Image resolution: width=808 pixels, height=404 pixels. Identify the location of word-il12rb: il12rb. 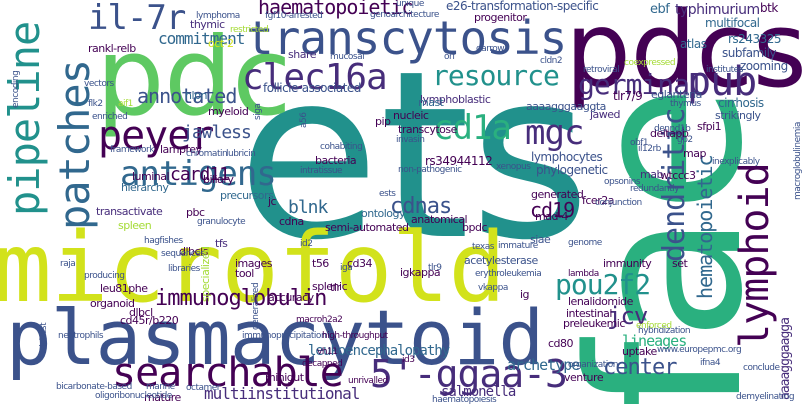
(649, 149).